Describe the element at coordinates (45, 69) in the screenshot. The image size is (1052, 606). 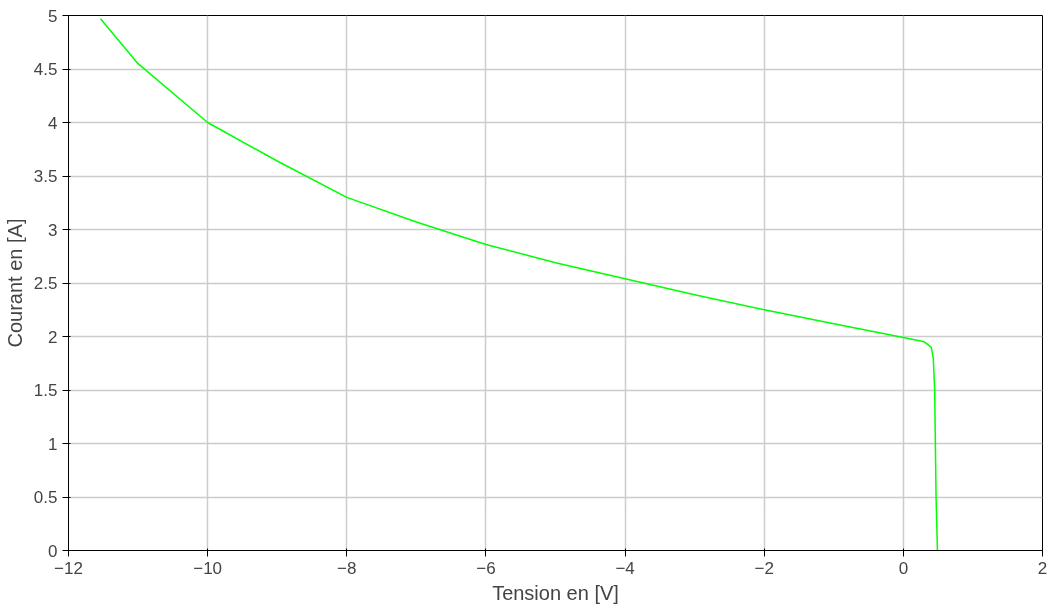
I see `y-tick-label: 4.5` at that location.